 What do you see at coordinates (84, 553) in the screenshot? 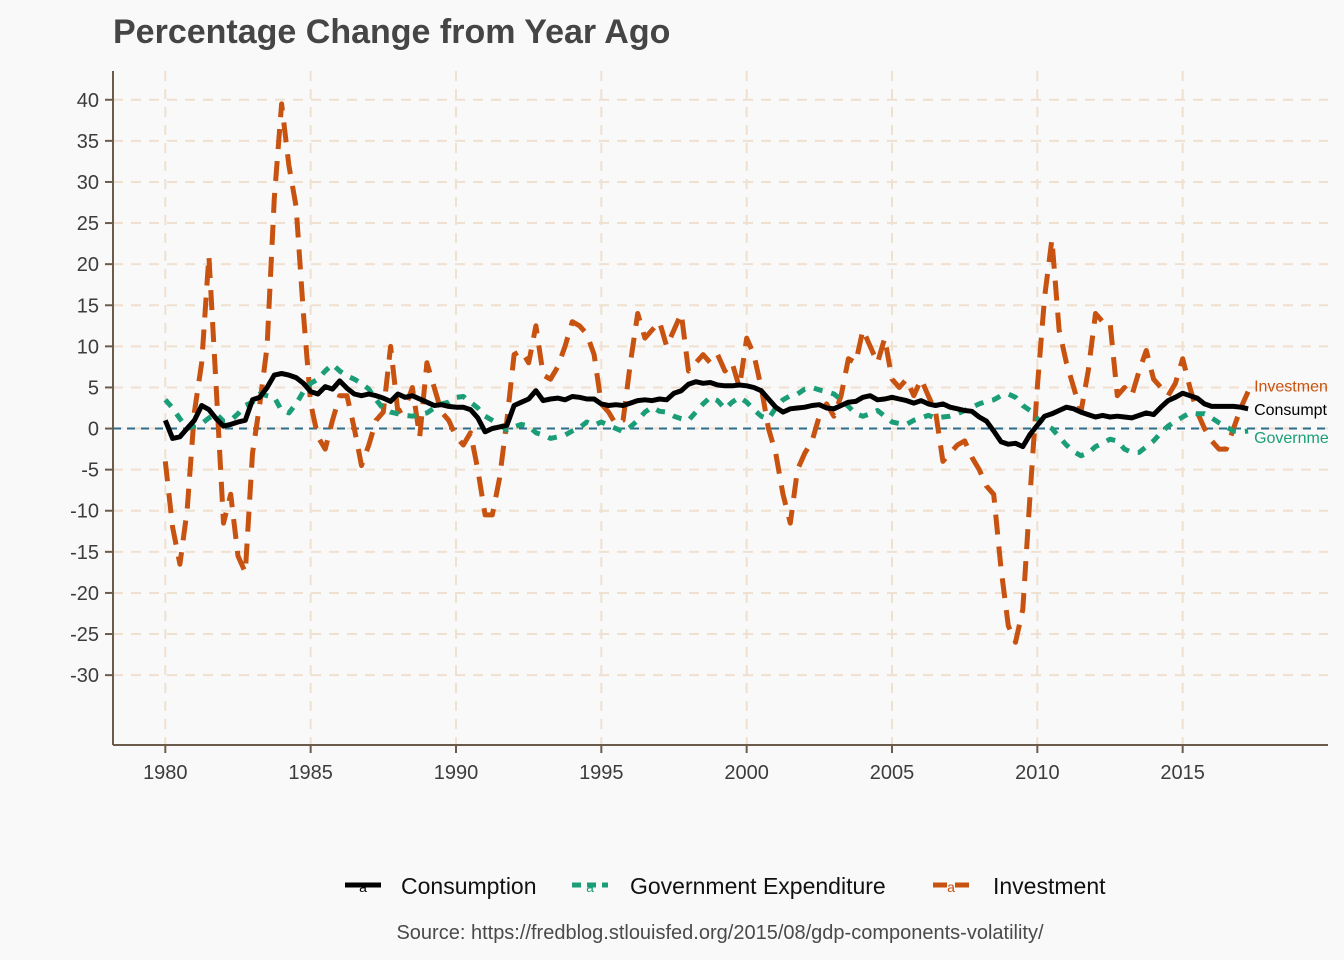
I see `y-tick-label: -15` at bounding box center [84, 553].